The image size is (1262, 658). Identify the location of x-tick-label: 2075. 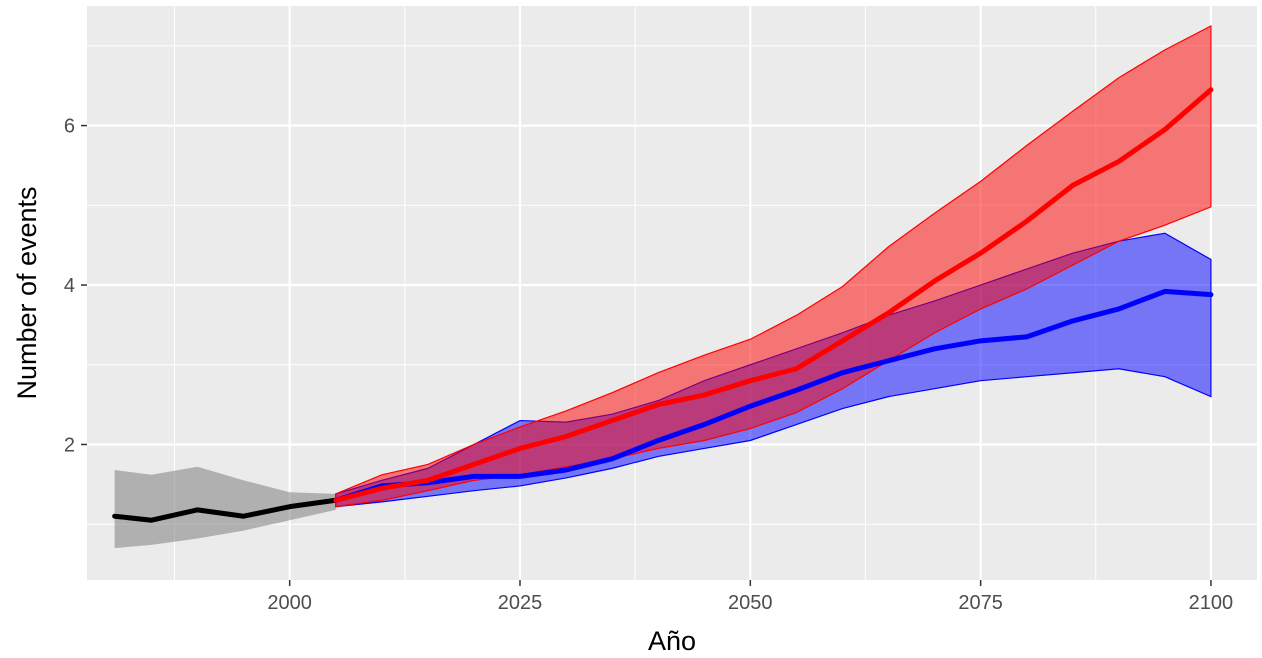
(980, 603).